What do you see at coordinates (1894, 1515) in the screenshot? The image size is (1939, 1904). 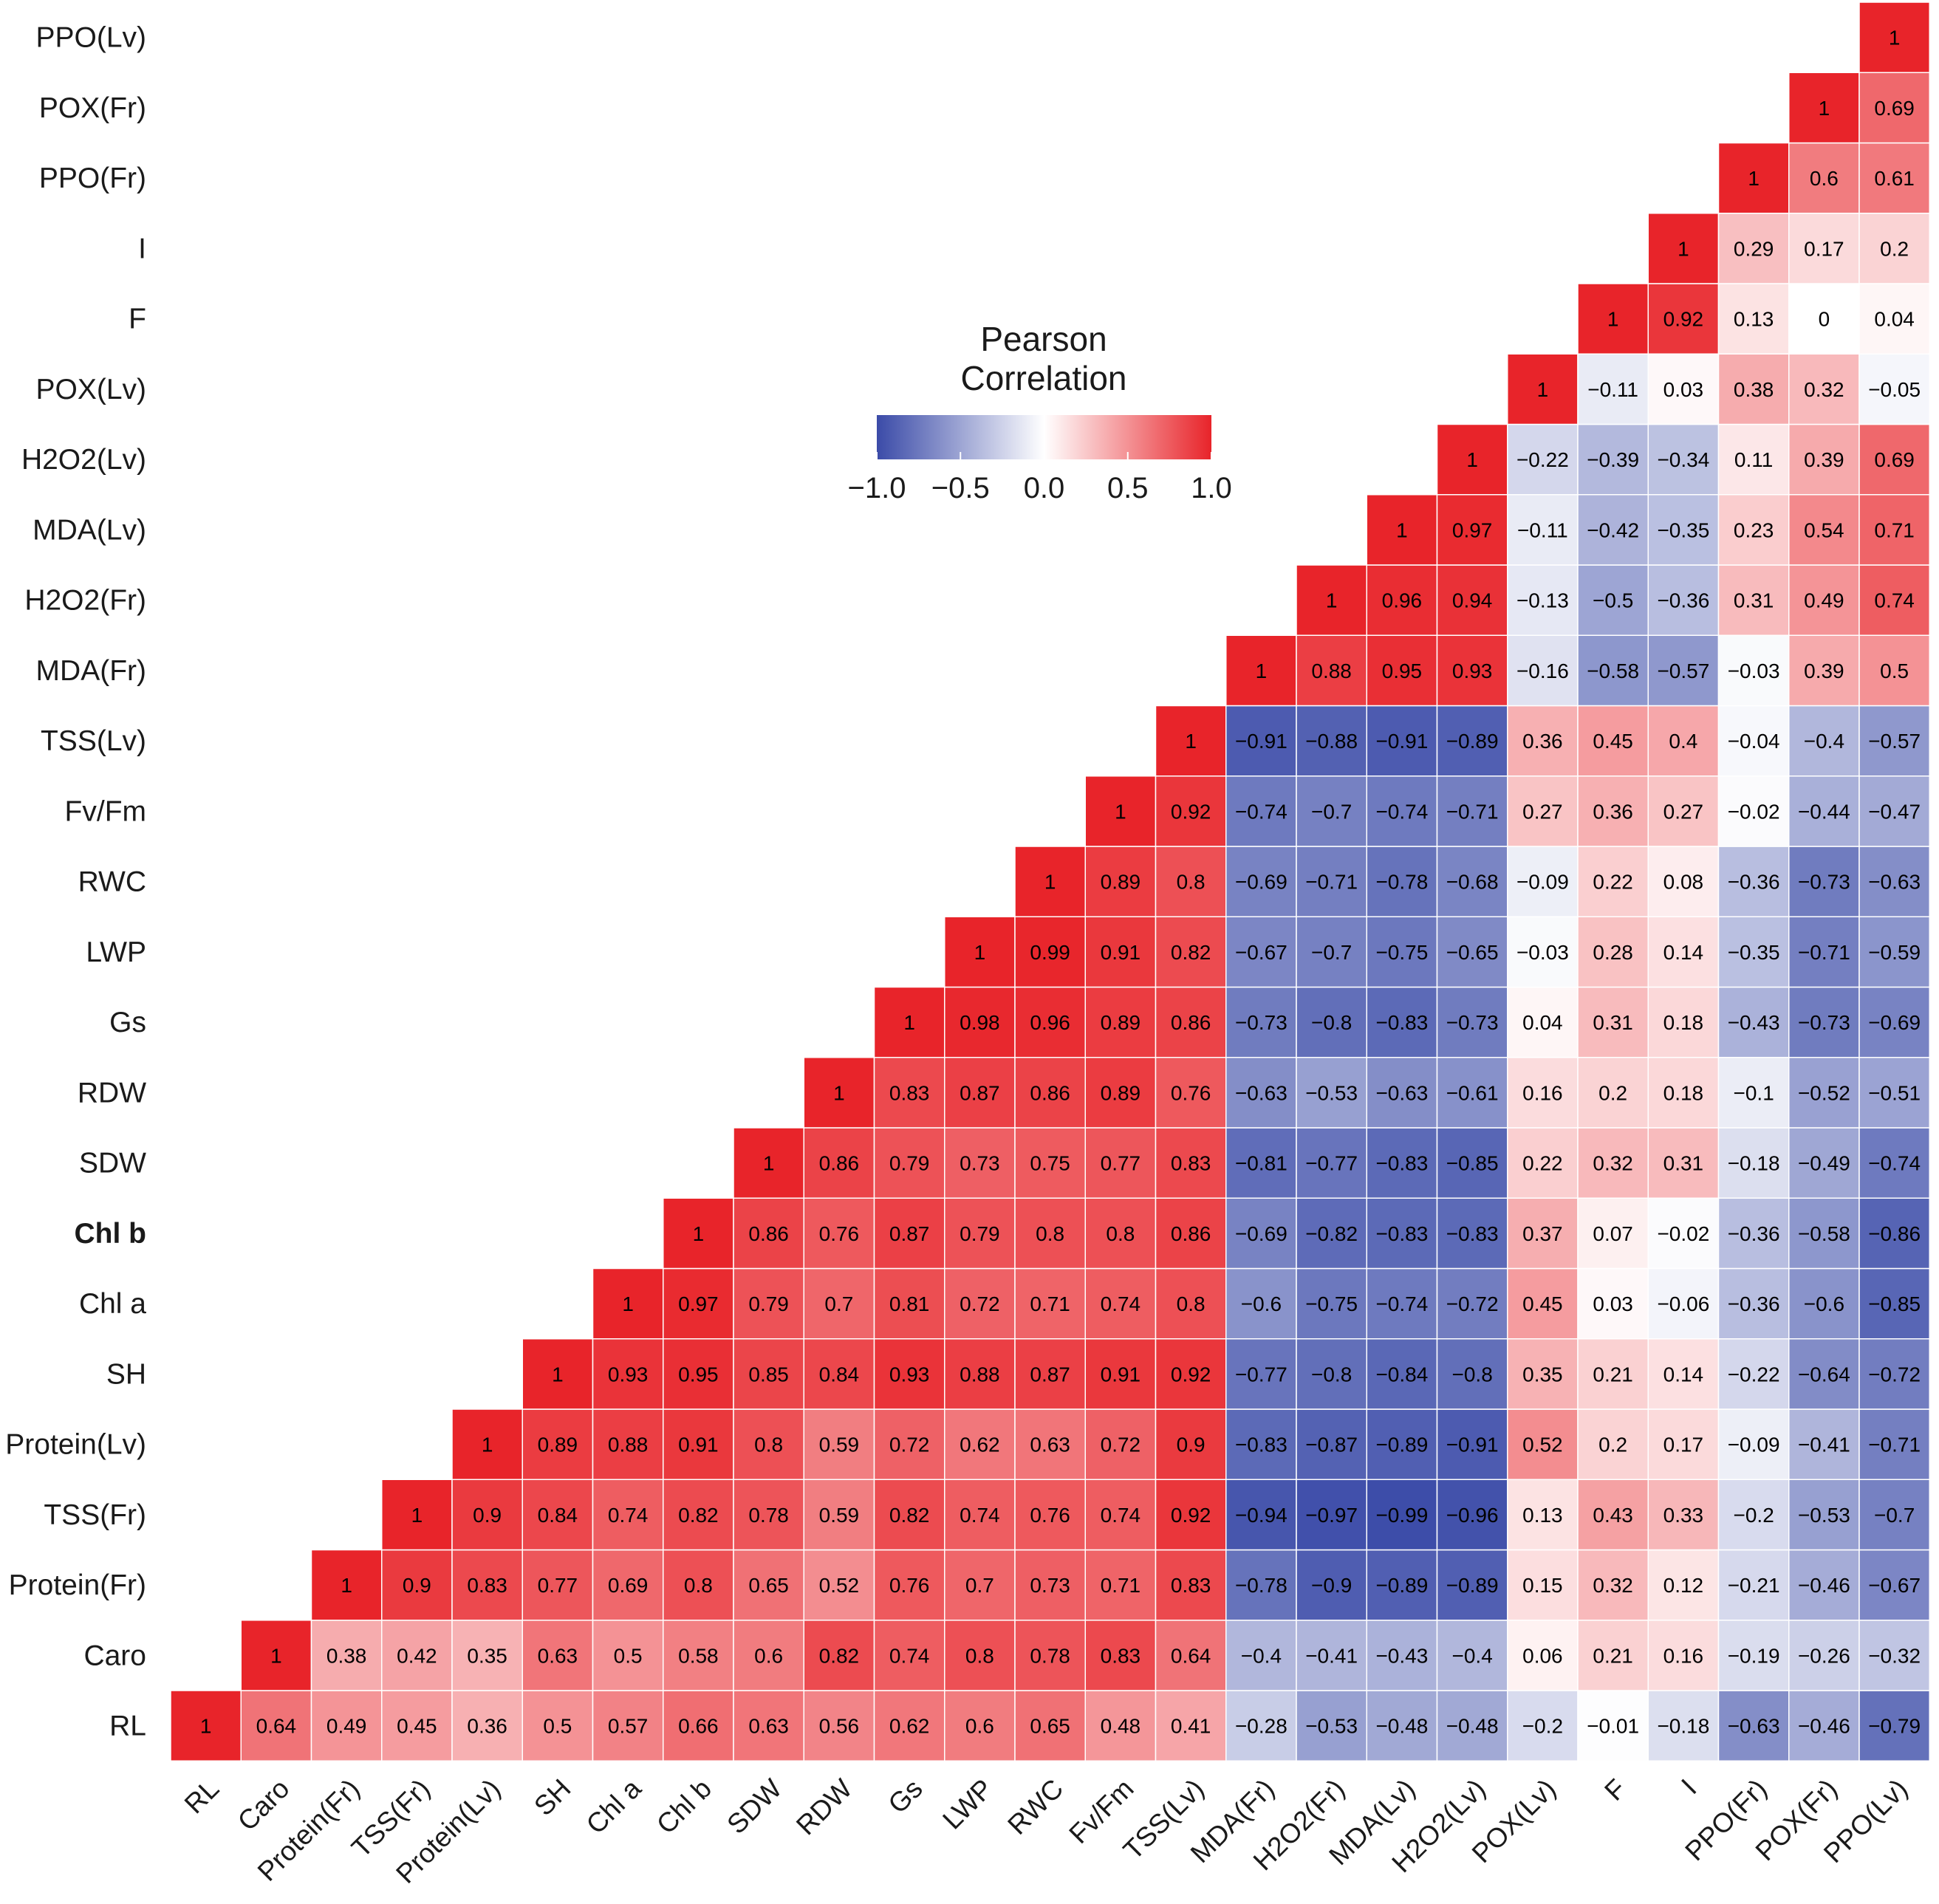 I see `cell-label-tss-fr-ppo-lv: −0.7` at bounding box center [1894, 1515].